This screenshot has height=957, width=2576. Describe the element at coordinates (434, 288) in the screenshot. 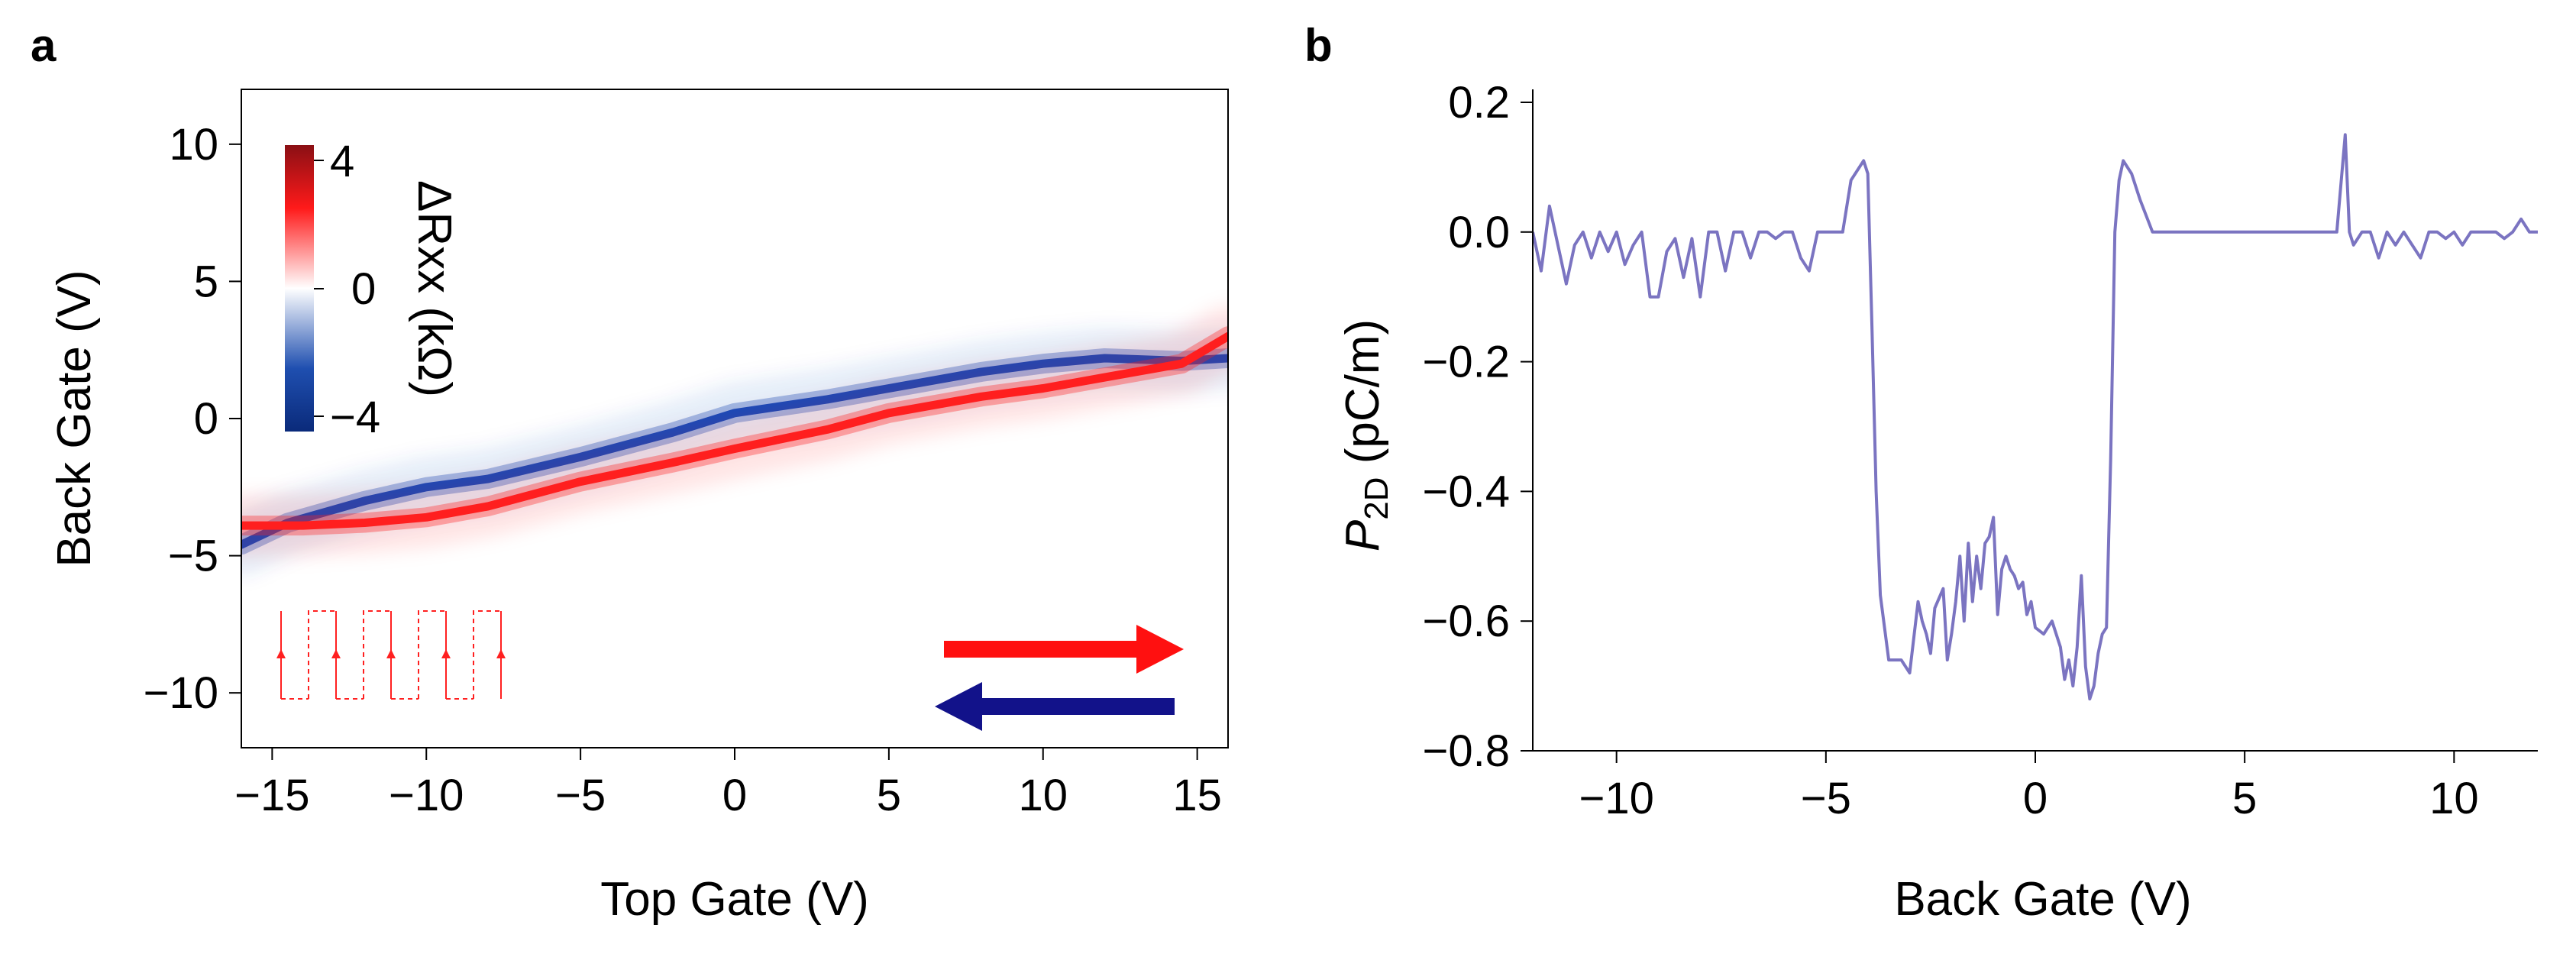

I see `colorbar-label: ΔRxx (kΩ)` at that location.